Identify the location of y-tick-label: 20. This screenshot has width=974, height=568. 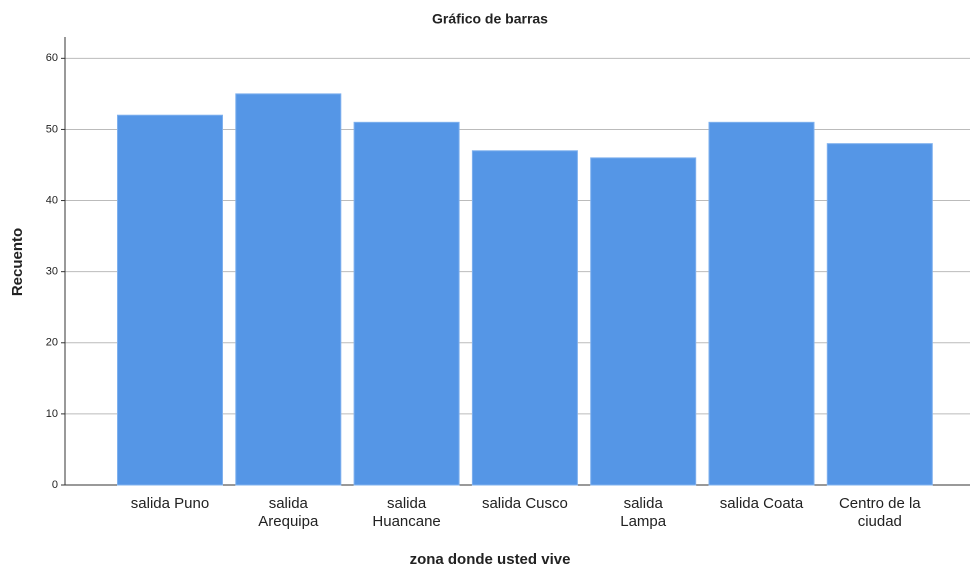
(52, 343).